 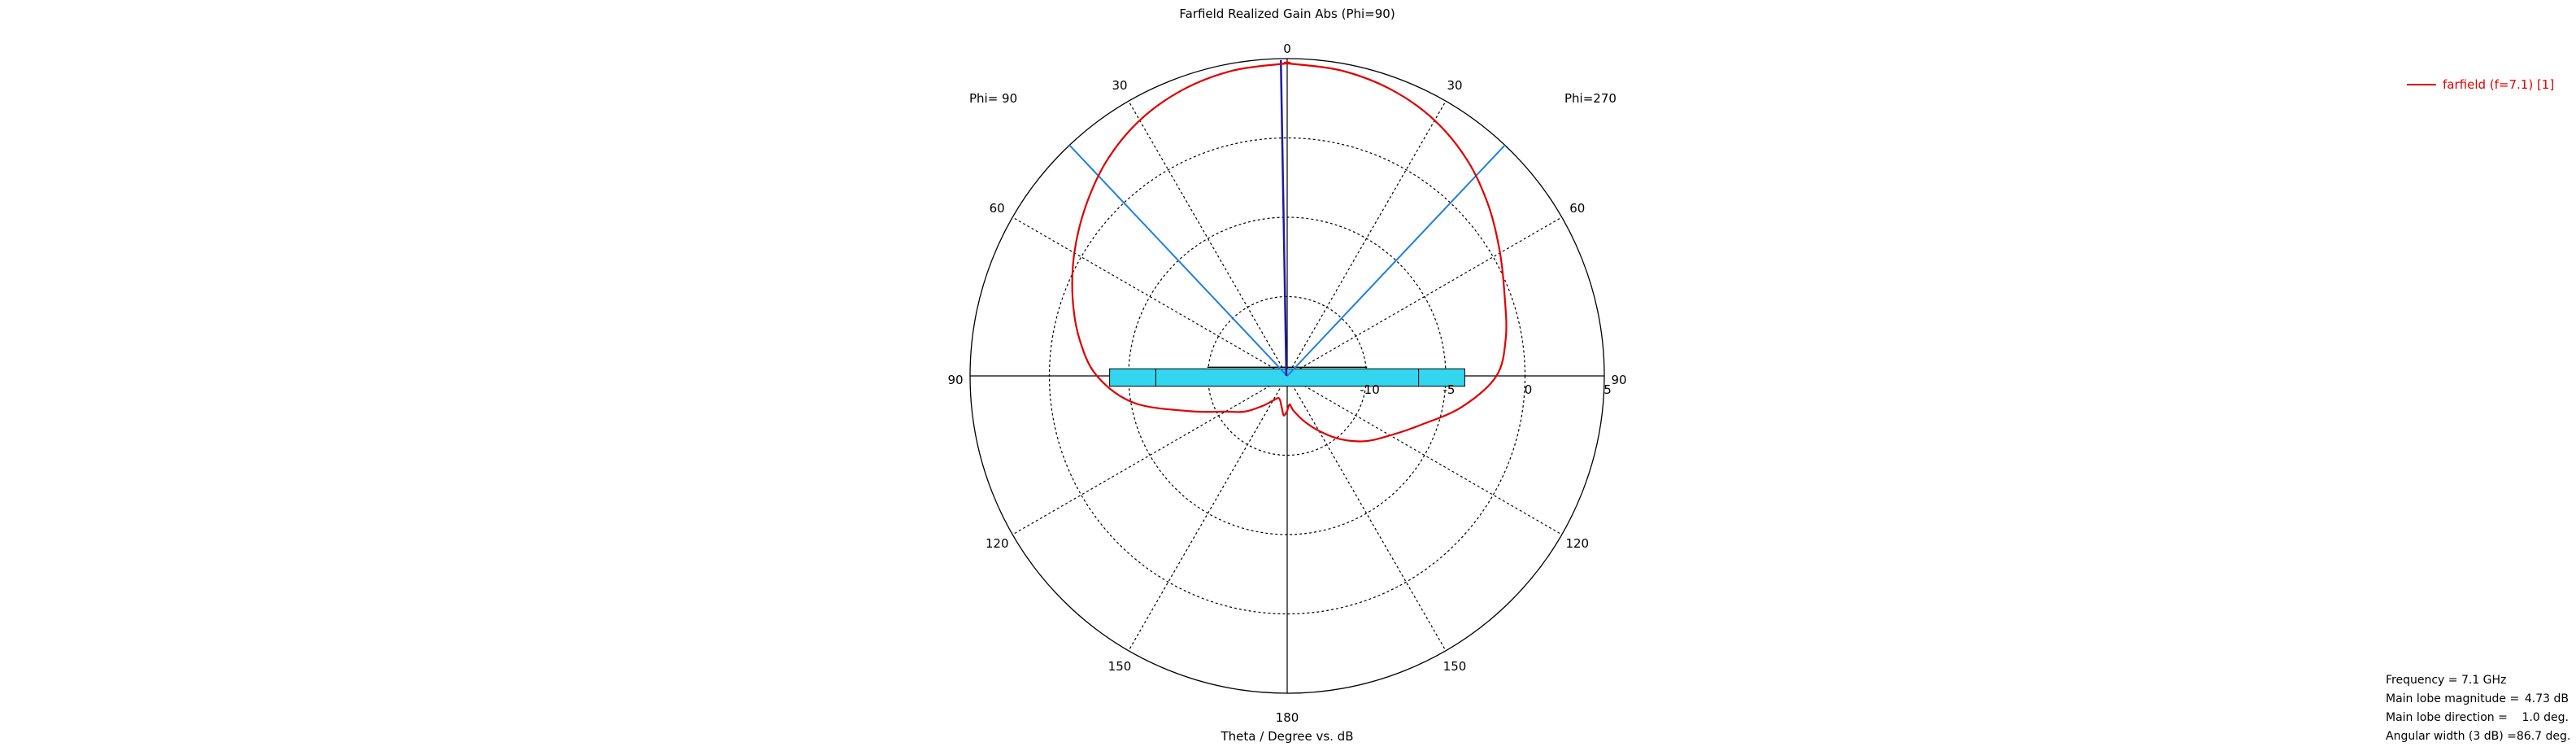 What do you see at coordinates (1449, 390) in the screenshot?
I see `radial-label--5: -5` at bounding box center [1449, 390].